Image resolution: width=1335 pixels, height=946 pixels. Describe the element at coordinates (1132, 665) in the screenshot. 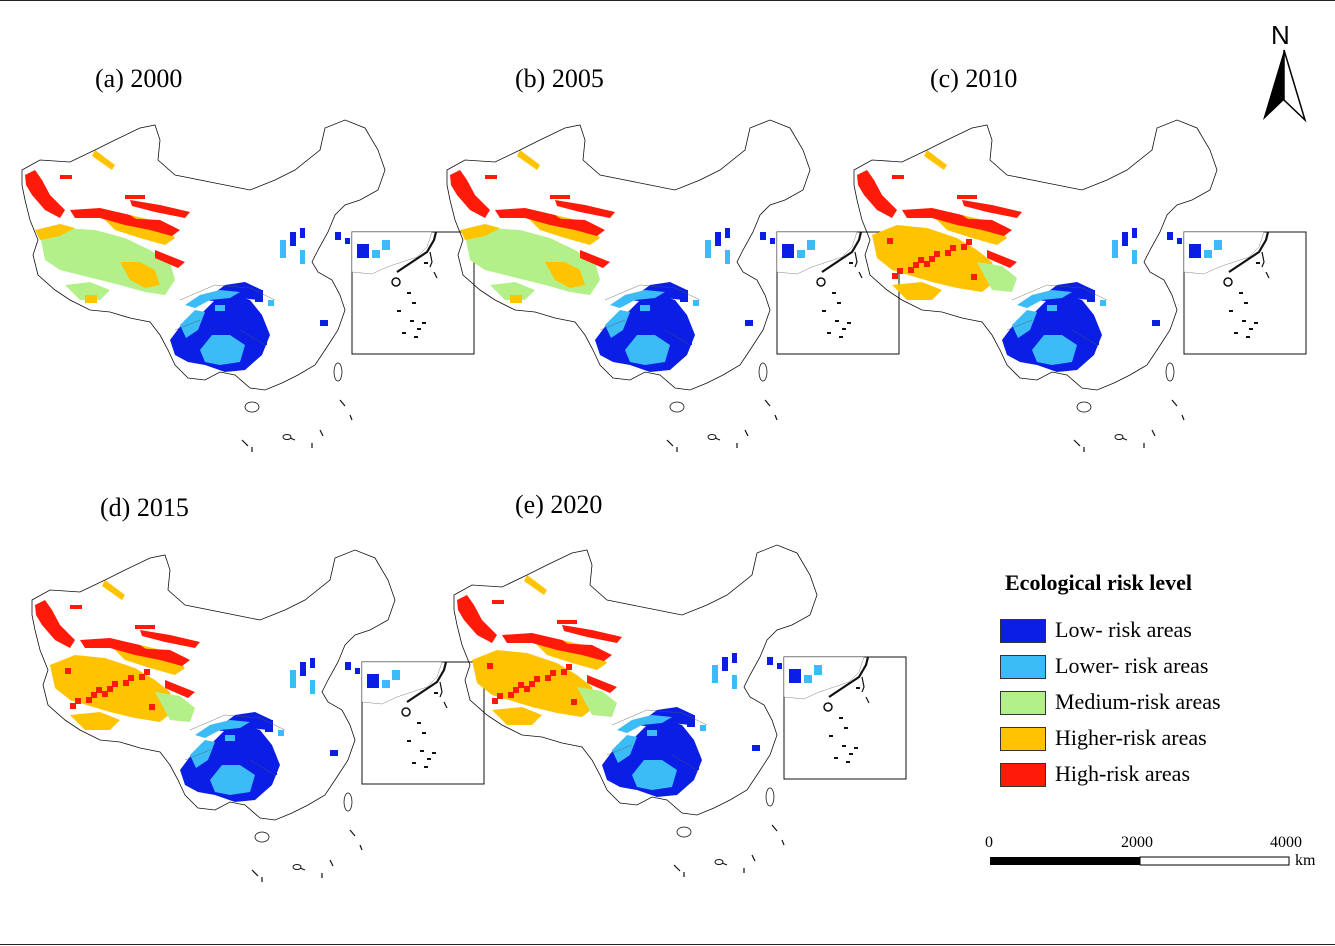

I see `legend-label-lower: Lower- risk areas` at that location.